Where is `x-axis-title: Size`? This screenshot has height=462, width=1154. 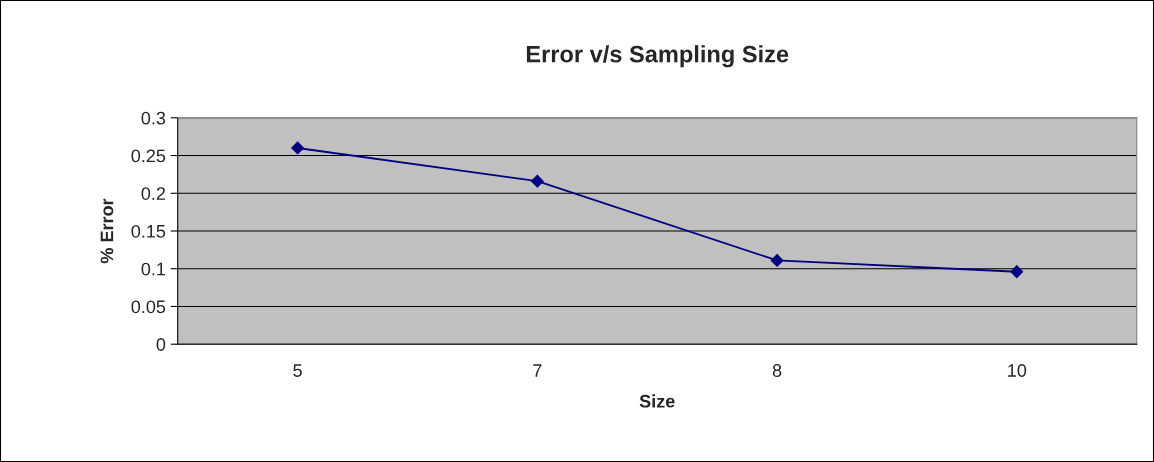
x-axis-title: Size is located at coordinates (657, 401).